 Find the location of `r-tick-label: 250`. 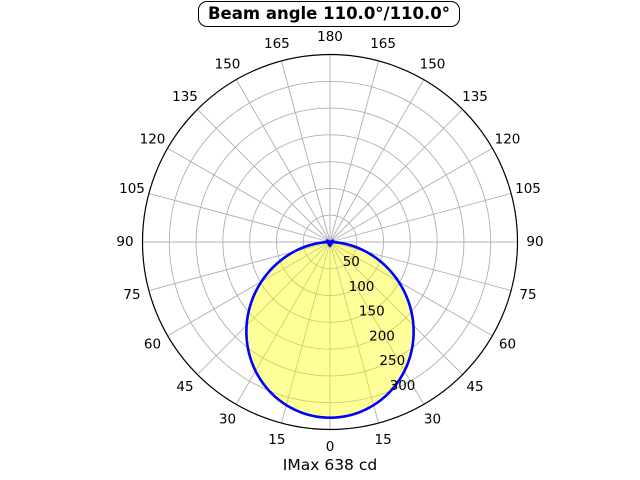

r-tick-label: 250 is located at coordinates (392, 361).